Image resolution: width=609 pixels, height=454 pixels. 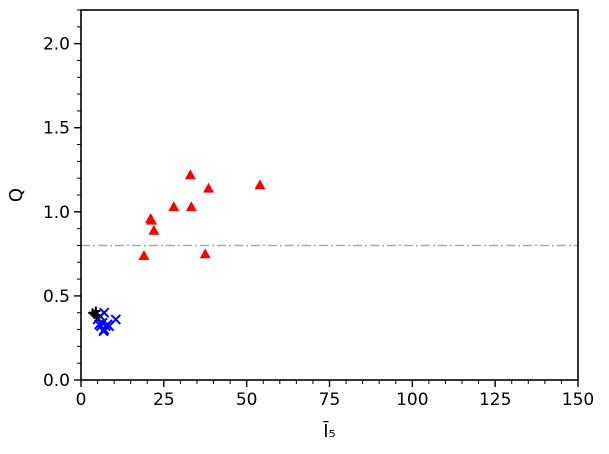 What do you see at coordinates (330, 400) in the screenshot?
I see `x-tick-label: 75` at bounding box center [330, 400].